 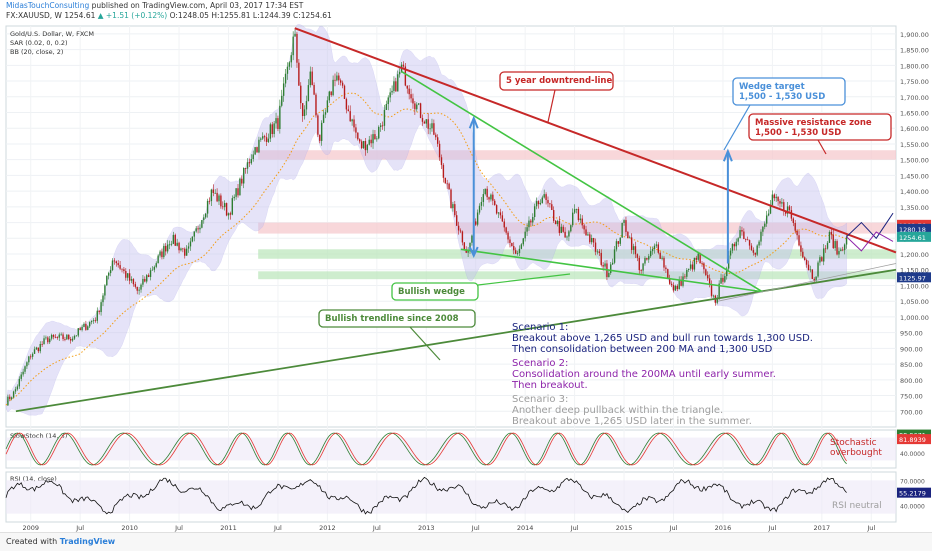 What do you see at coordinates (822, 147) in the screenshot?
I see `resistance-pointer` at bounding box center [822, 147].